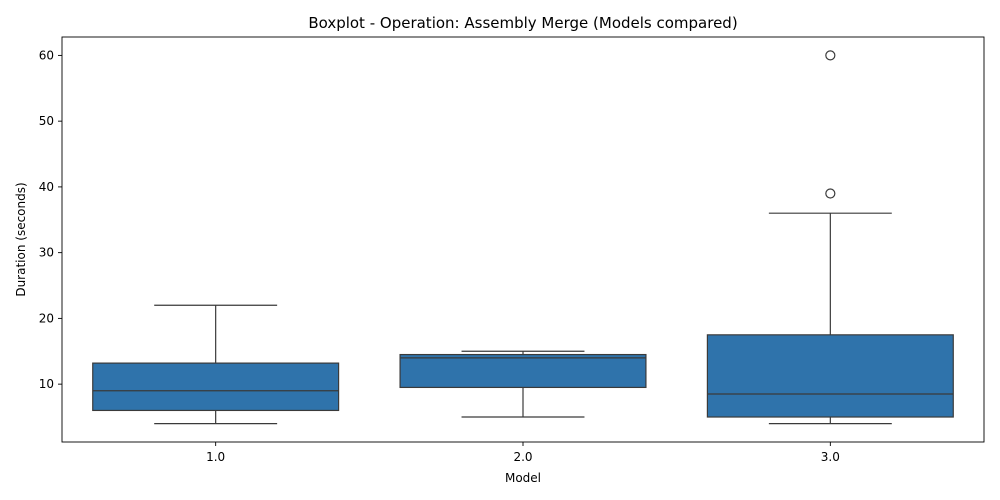 Image resolution: width=1000 pixels, height=500 pixels. I want to click on y-axis: 10 20 30 40 50 60, so click(50, 219).